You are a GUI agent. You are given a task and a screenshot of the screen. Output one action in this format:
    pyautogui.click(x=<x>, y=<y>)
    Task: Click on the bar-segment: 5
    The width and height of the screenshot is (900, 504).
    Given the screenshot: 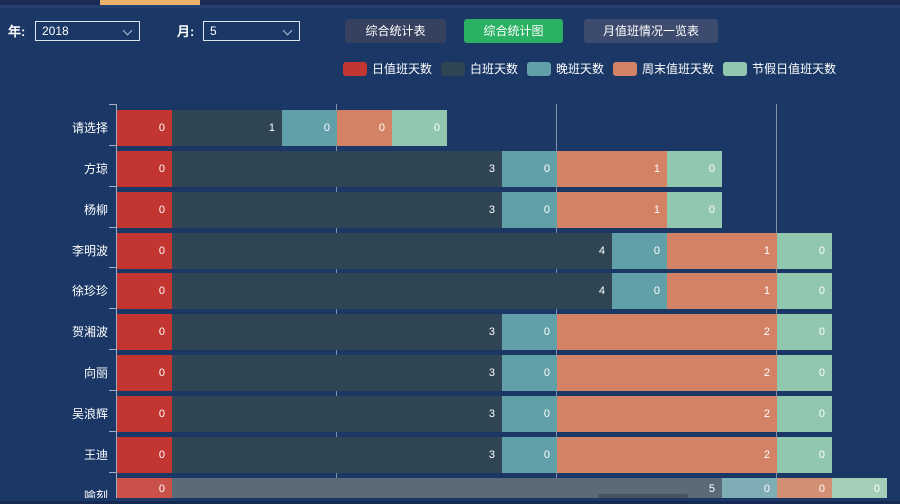 What is the action you would take?
    pyautogui.click(x=447, y=488)
    